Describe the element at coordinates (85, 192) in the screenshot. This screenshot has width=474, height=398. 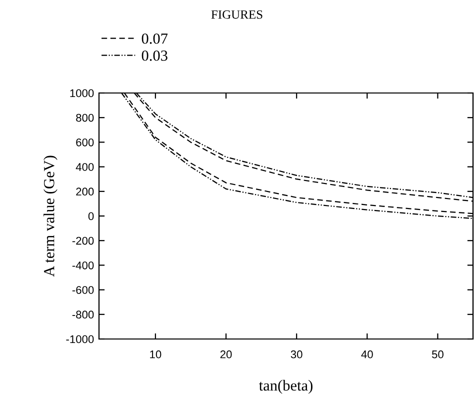
I see `y-tick-label: 200` at that location.